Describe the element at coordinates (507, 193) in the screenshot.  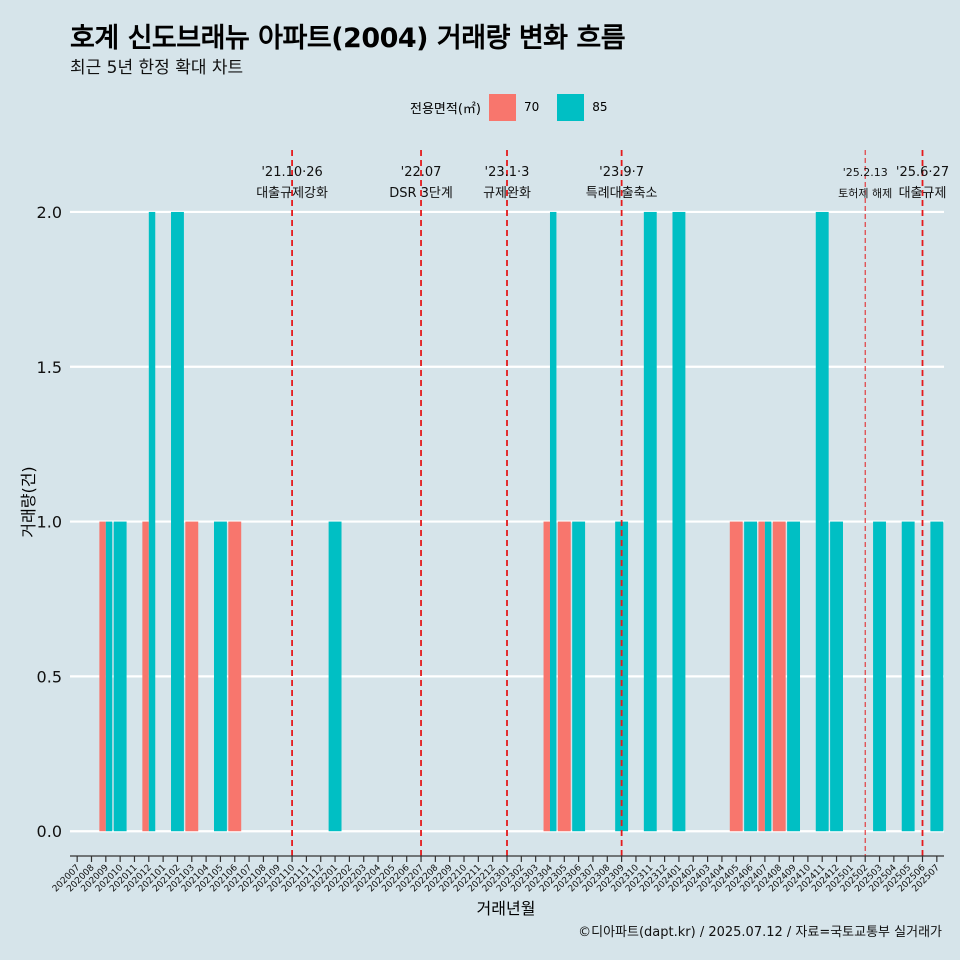
I see `event-label-text: 규제완화` at that location.